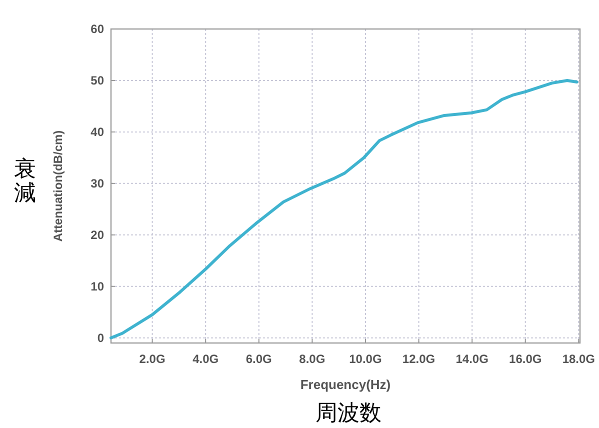 The image size is (599, 428). Describe the element at coordinates (25, 181) in the screenshot. I see `annotation: 衰減` at that location.